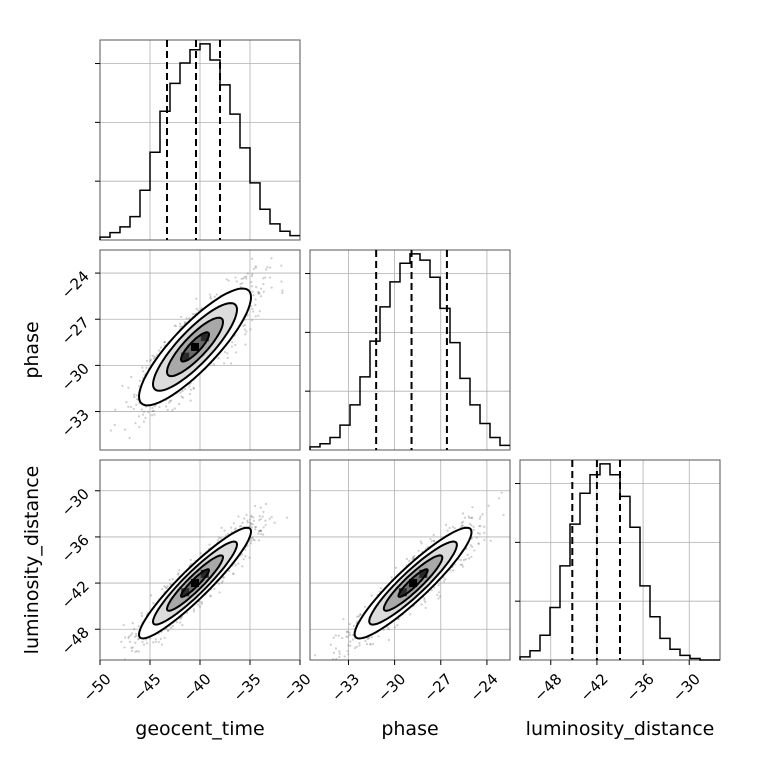 This screenshot has width=760, height=764. I want to click on y-tick-label: −48, so click(75, 640).